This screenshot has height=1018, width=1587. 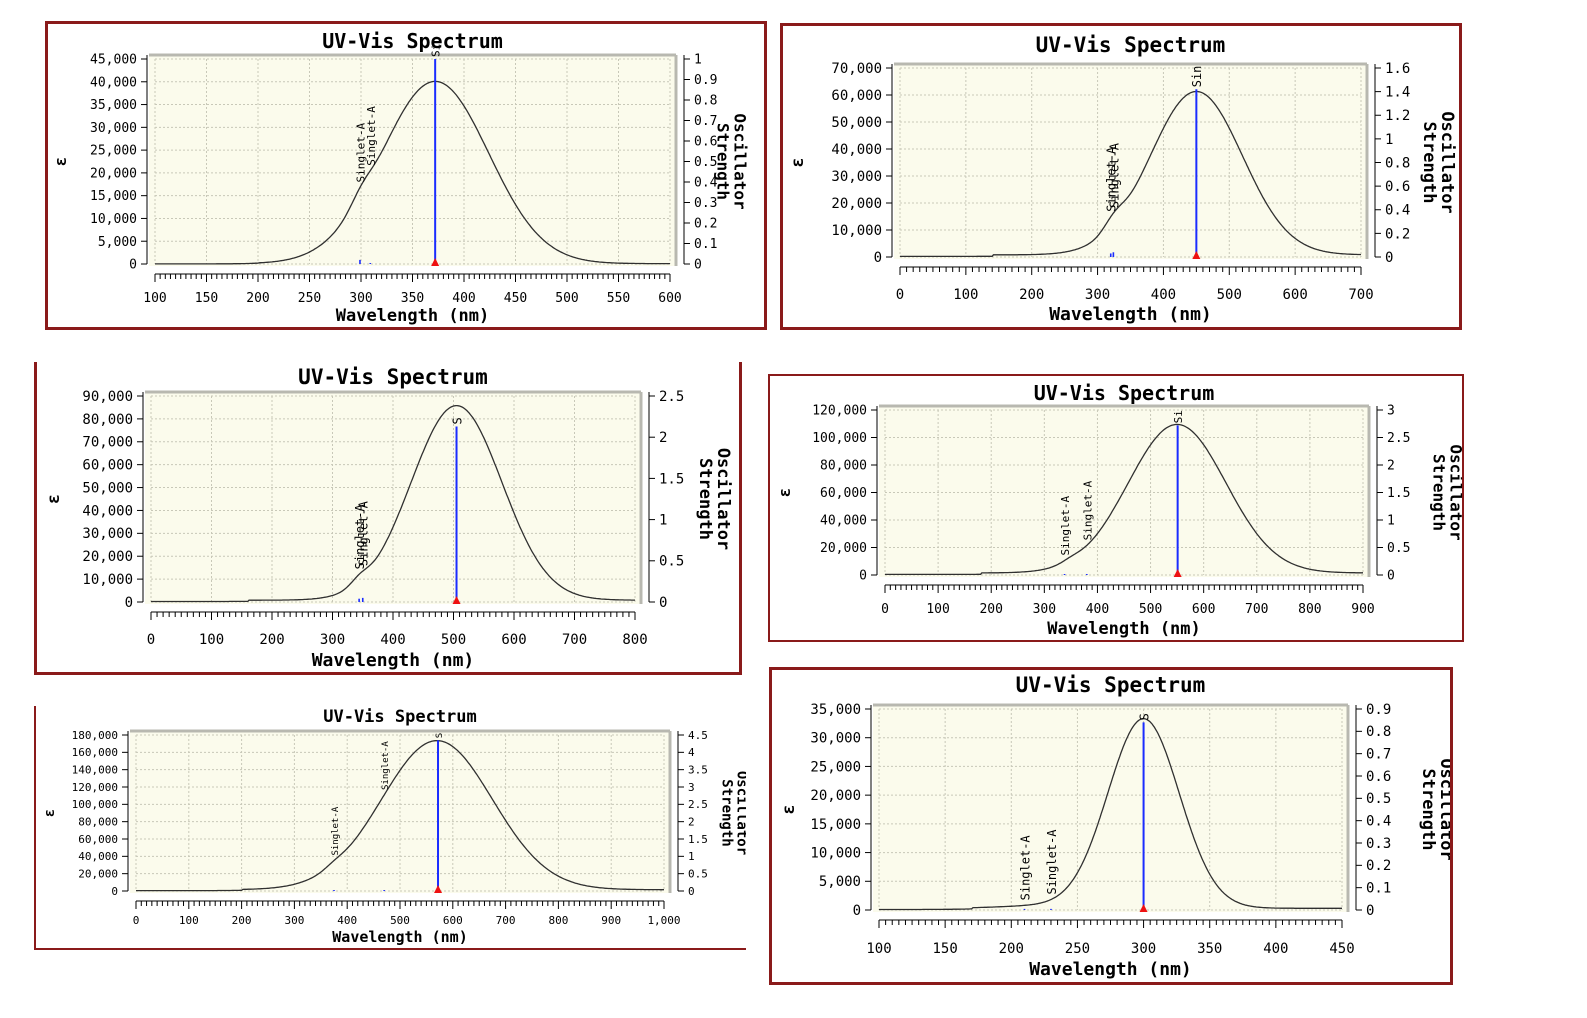 I want to click on x-tick-label: 150, so click(x=944, y=949).